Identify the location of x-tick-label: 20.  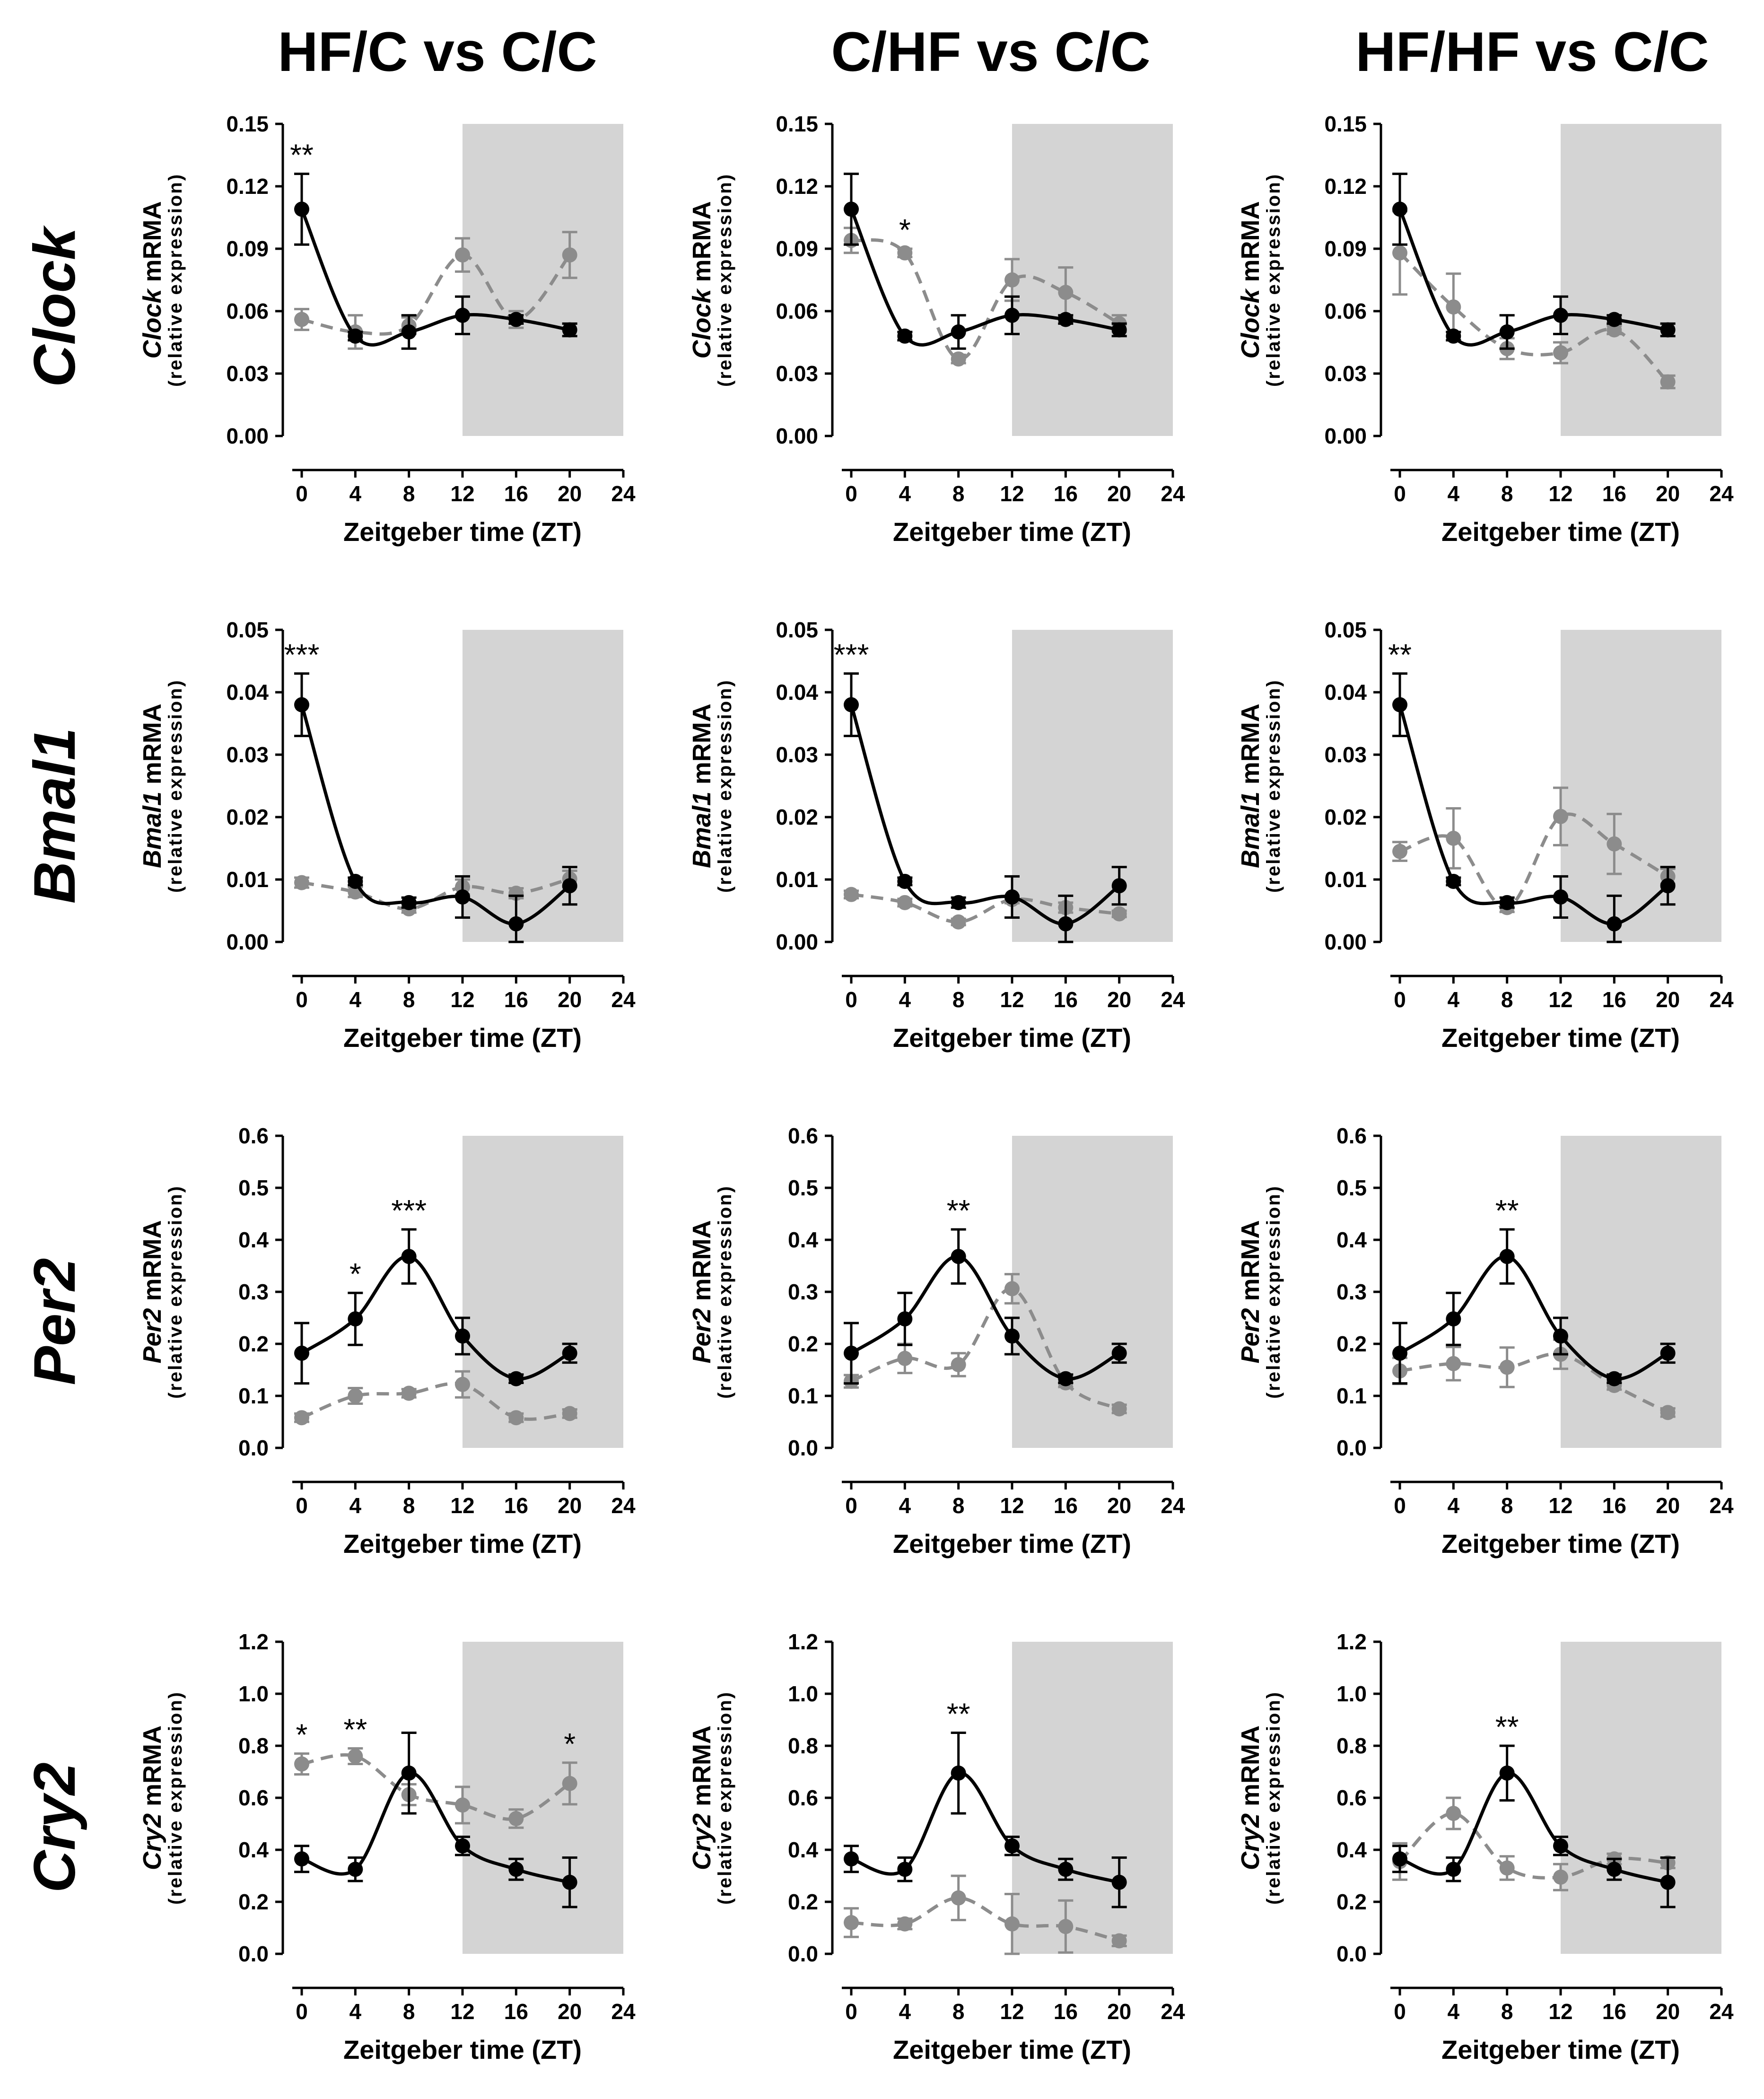
(1119, 1505).